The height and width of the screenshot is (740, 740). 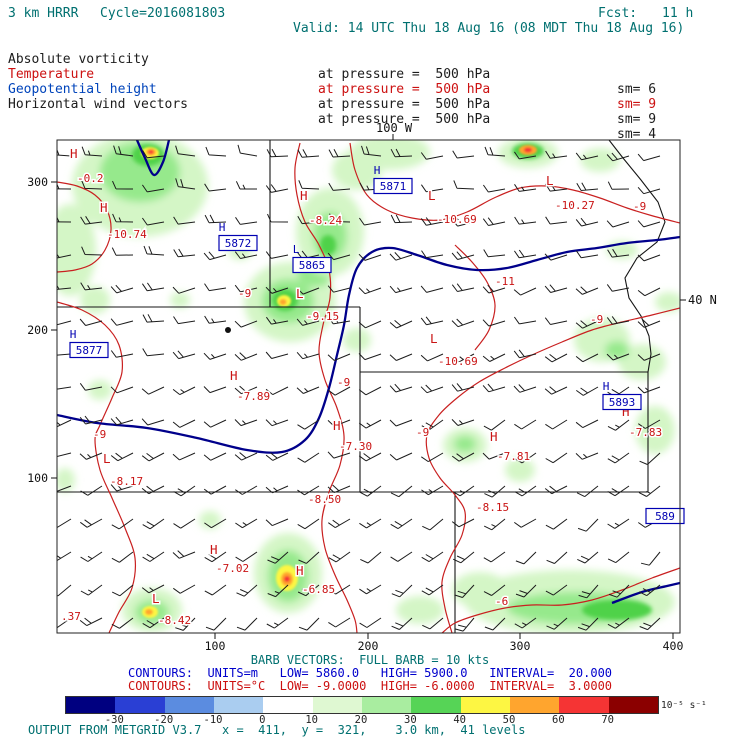 I want to click on vorticity-colorbar, so click(x=362, y=705).